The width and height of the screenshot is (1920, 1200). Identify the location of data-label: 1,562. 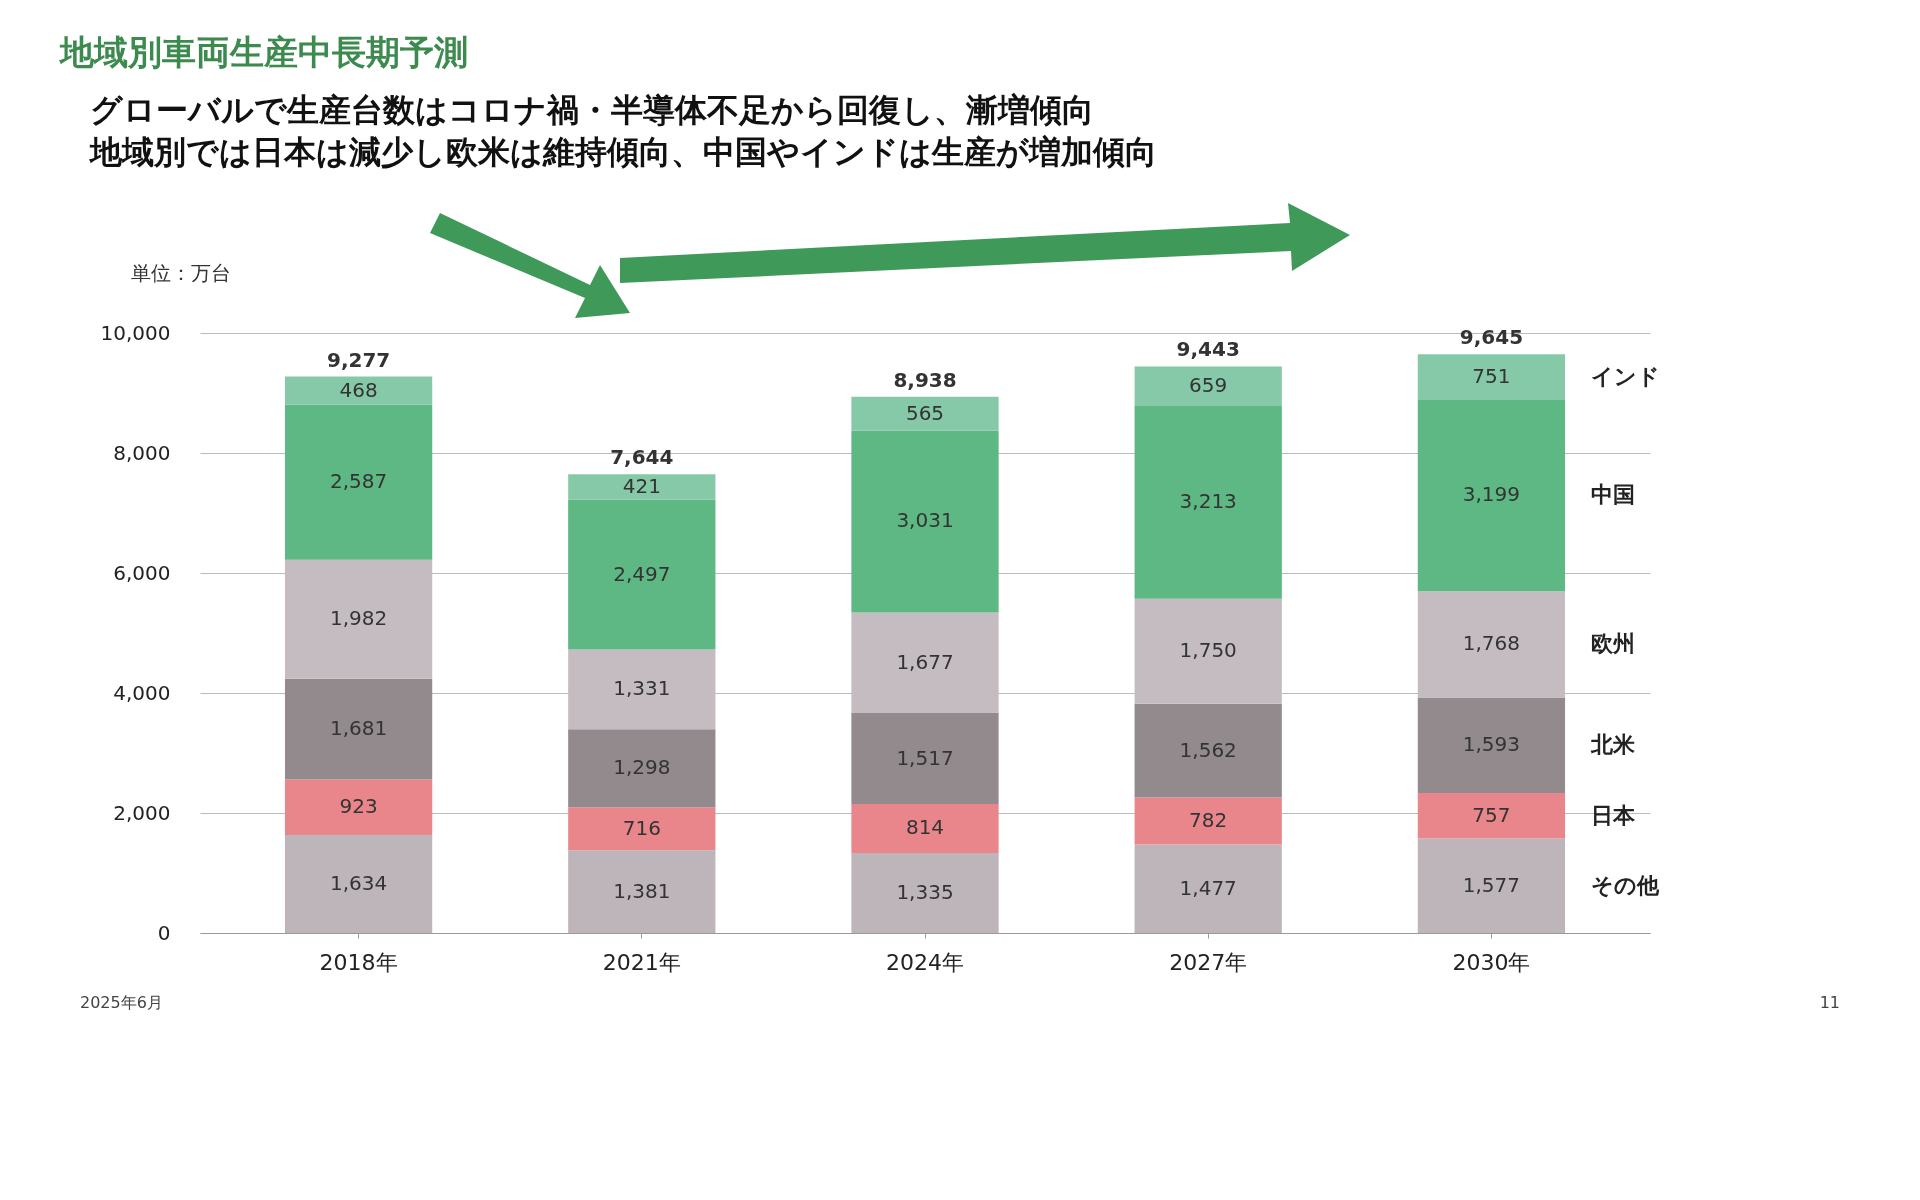
(1208, 749).